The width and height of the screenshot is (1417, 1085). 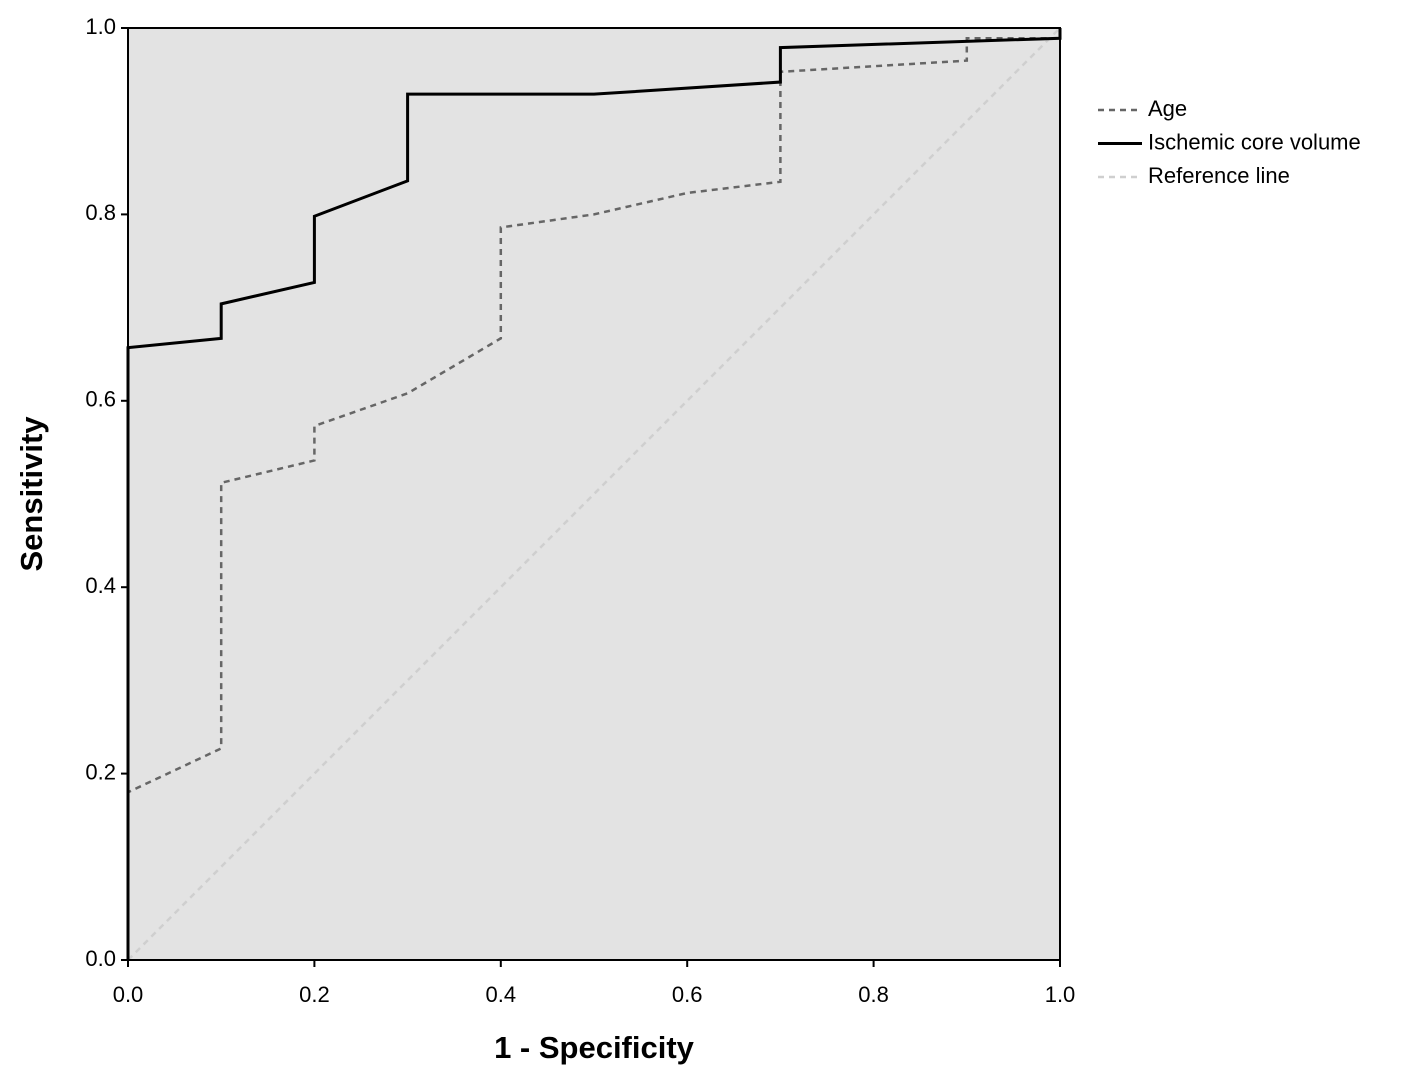 What do you see at coordinates (100, 771) in the screenshot?
I see `y-tick-label: 0.2` at bounding box center [100, 771].